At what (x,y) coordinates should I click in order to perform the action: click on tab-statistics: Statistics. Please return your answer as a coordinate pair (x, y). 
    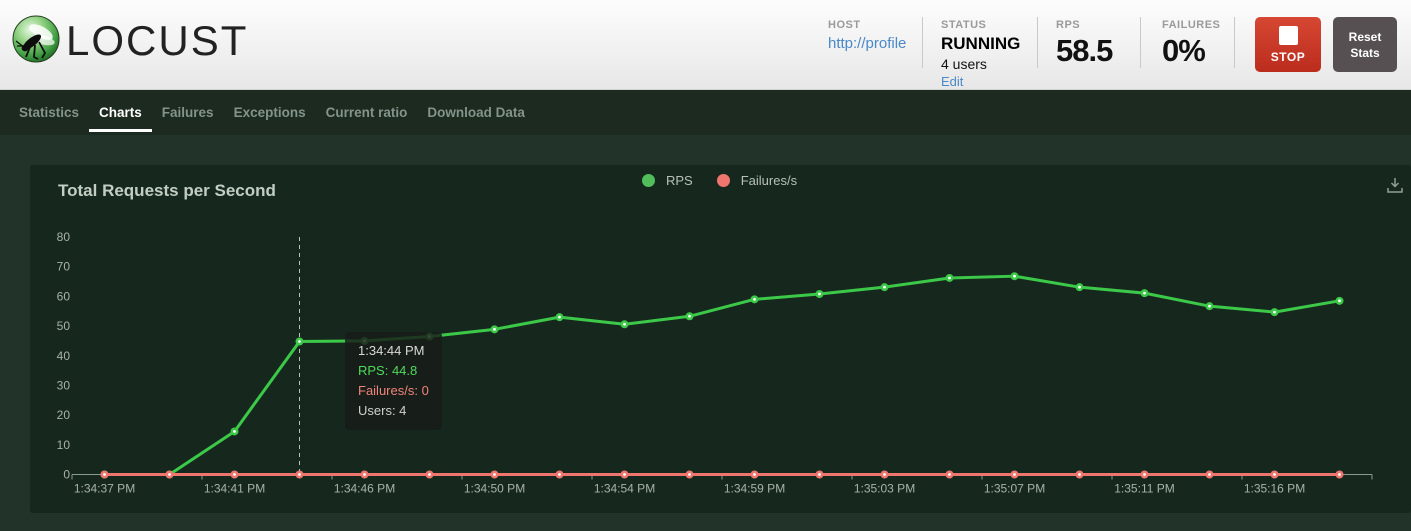
    Looking at the image, I should click on (49, 112).